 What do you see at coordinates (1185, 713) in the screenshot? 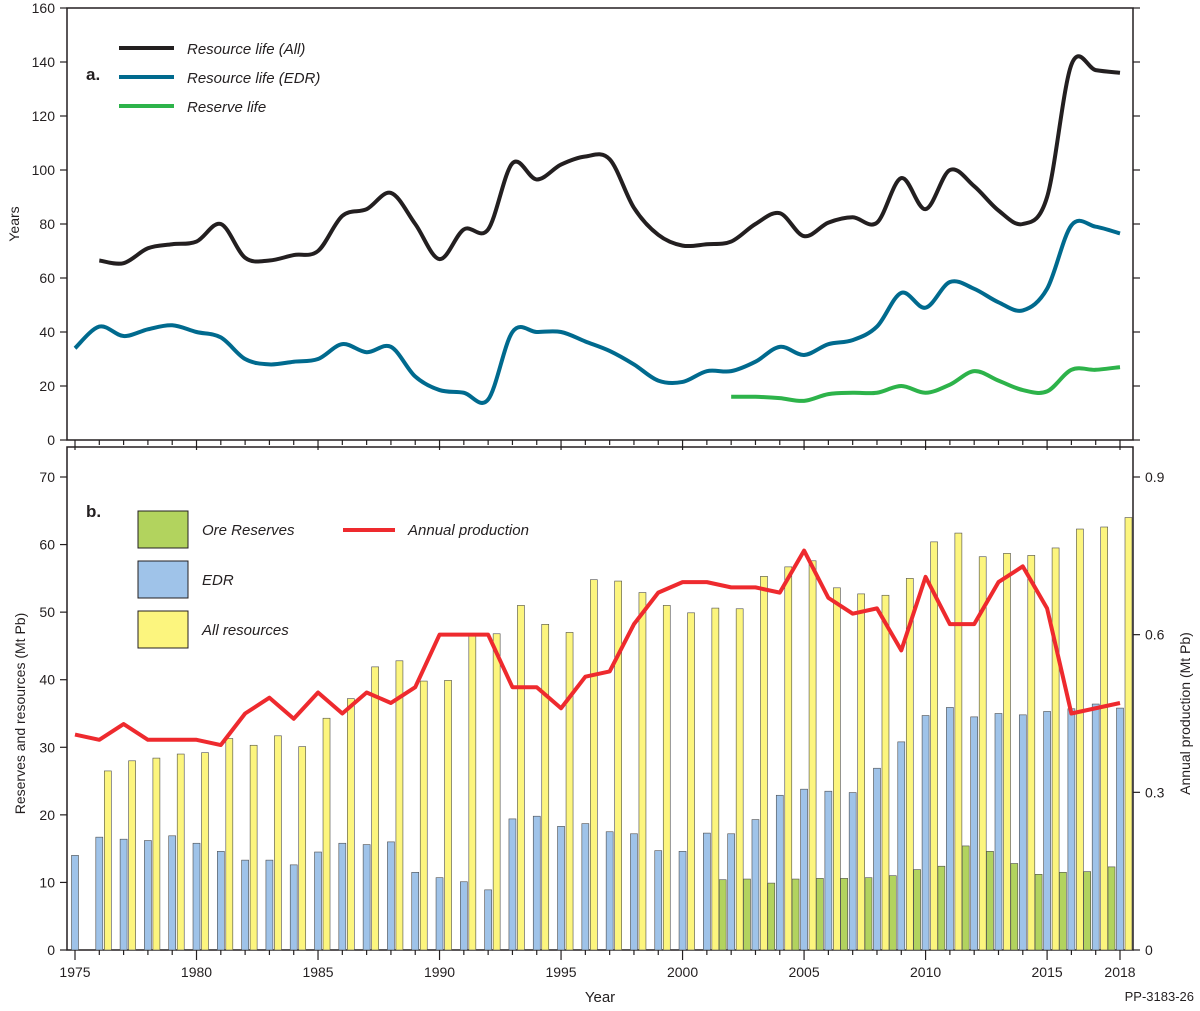
I see `y-axis-label-right: Annual production (Mt Pb)` at bounding box center [1185, 713].